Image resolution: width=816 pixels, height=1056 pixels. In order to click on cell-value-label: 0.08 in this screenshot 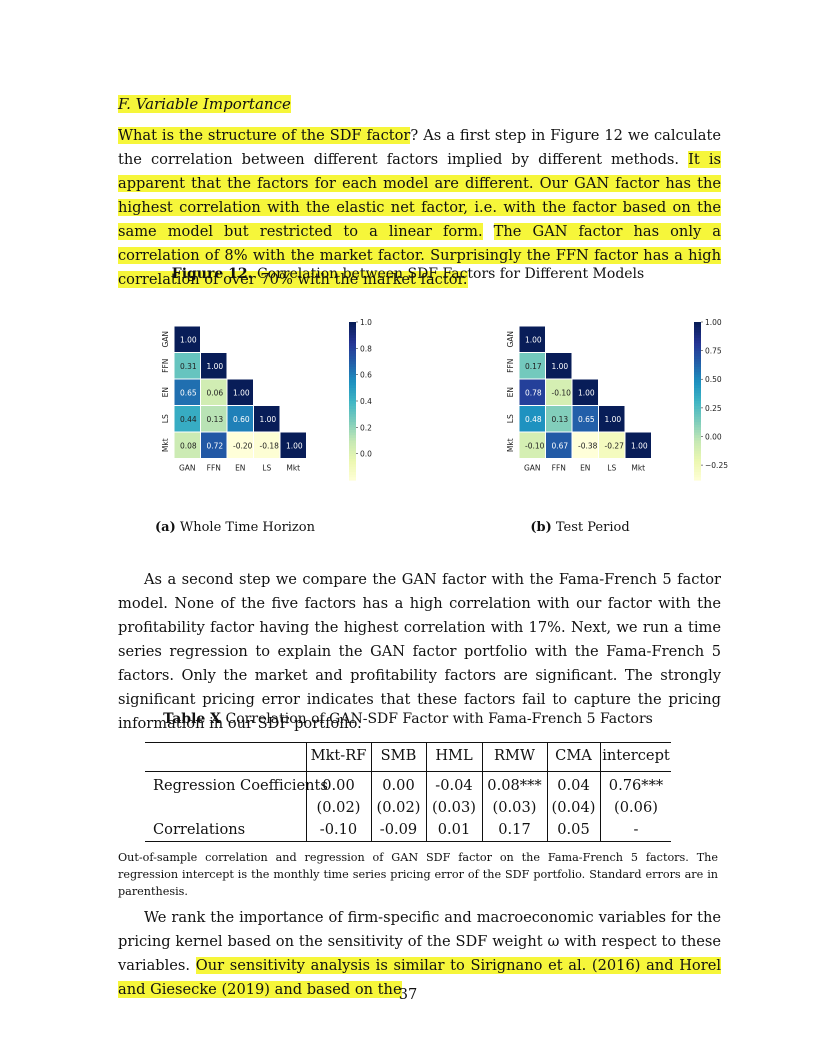, I will do `click(188, 445)`.